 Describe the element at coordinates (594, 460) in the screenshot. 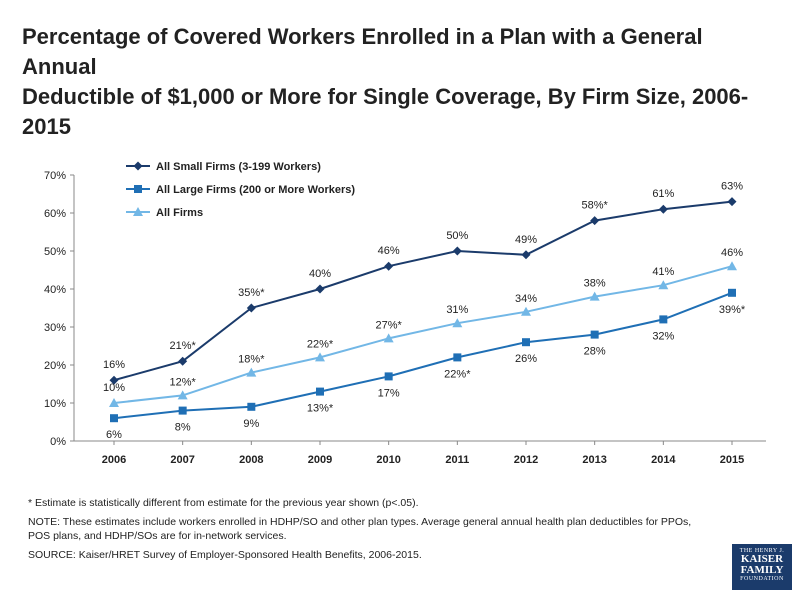

I see `x-tick-label: 2013` at that location.